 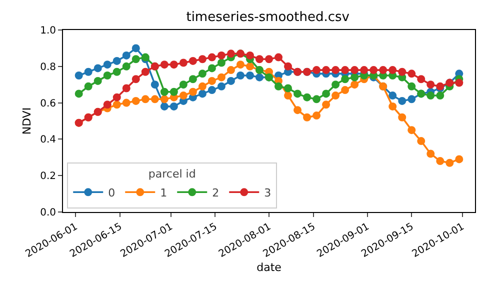 I want to click on y-axis-title: NDVI, so click(x=27, y=121).